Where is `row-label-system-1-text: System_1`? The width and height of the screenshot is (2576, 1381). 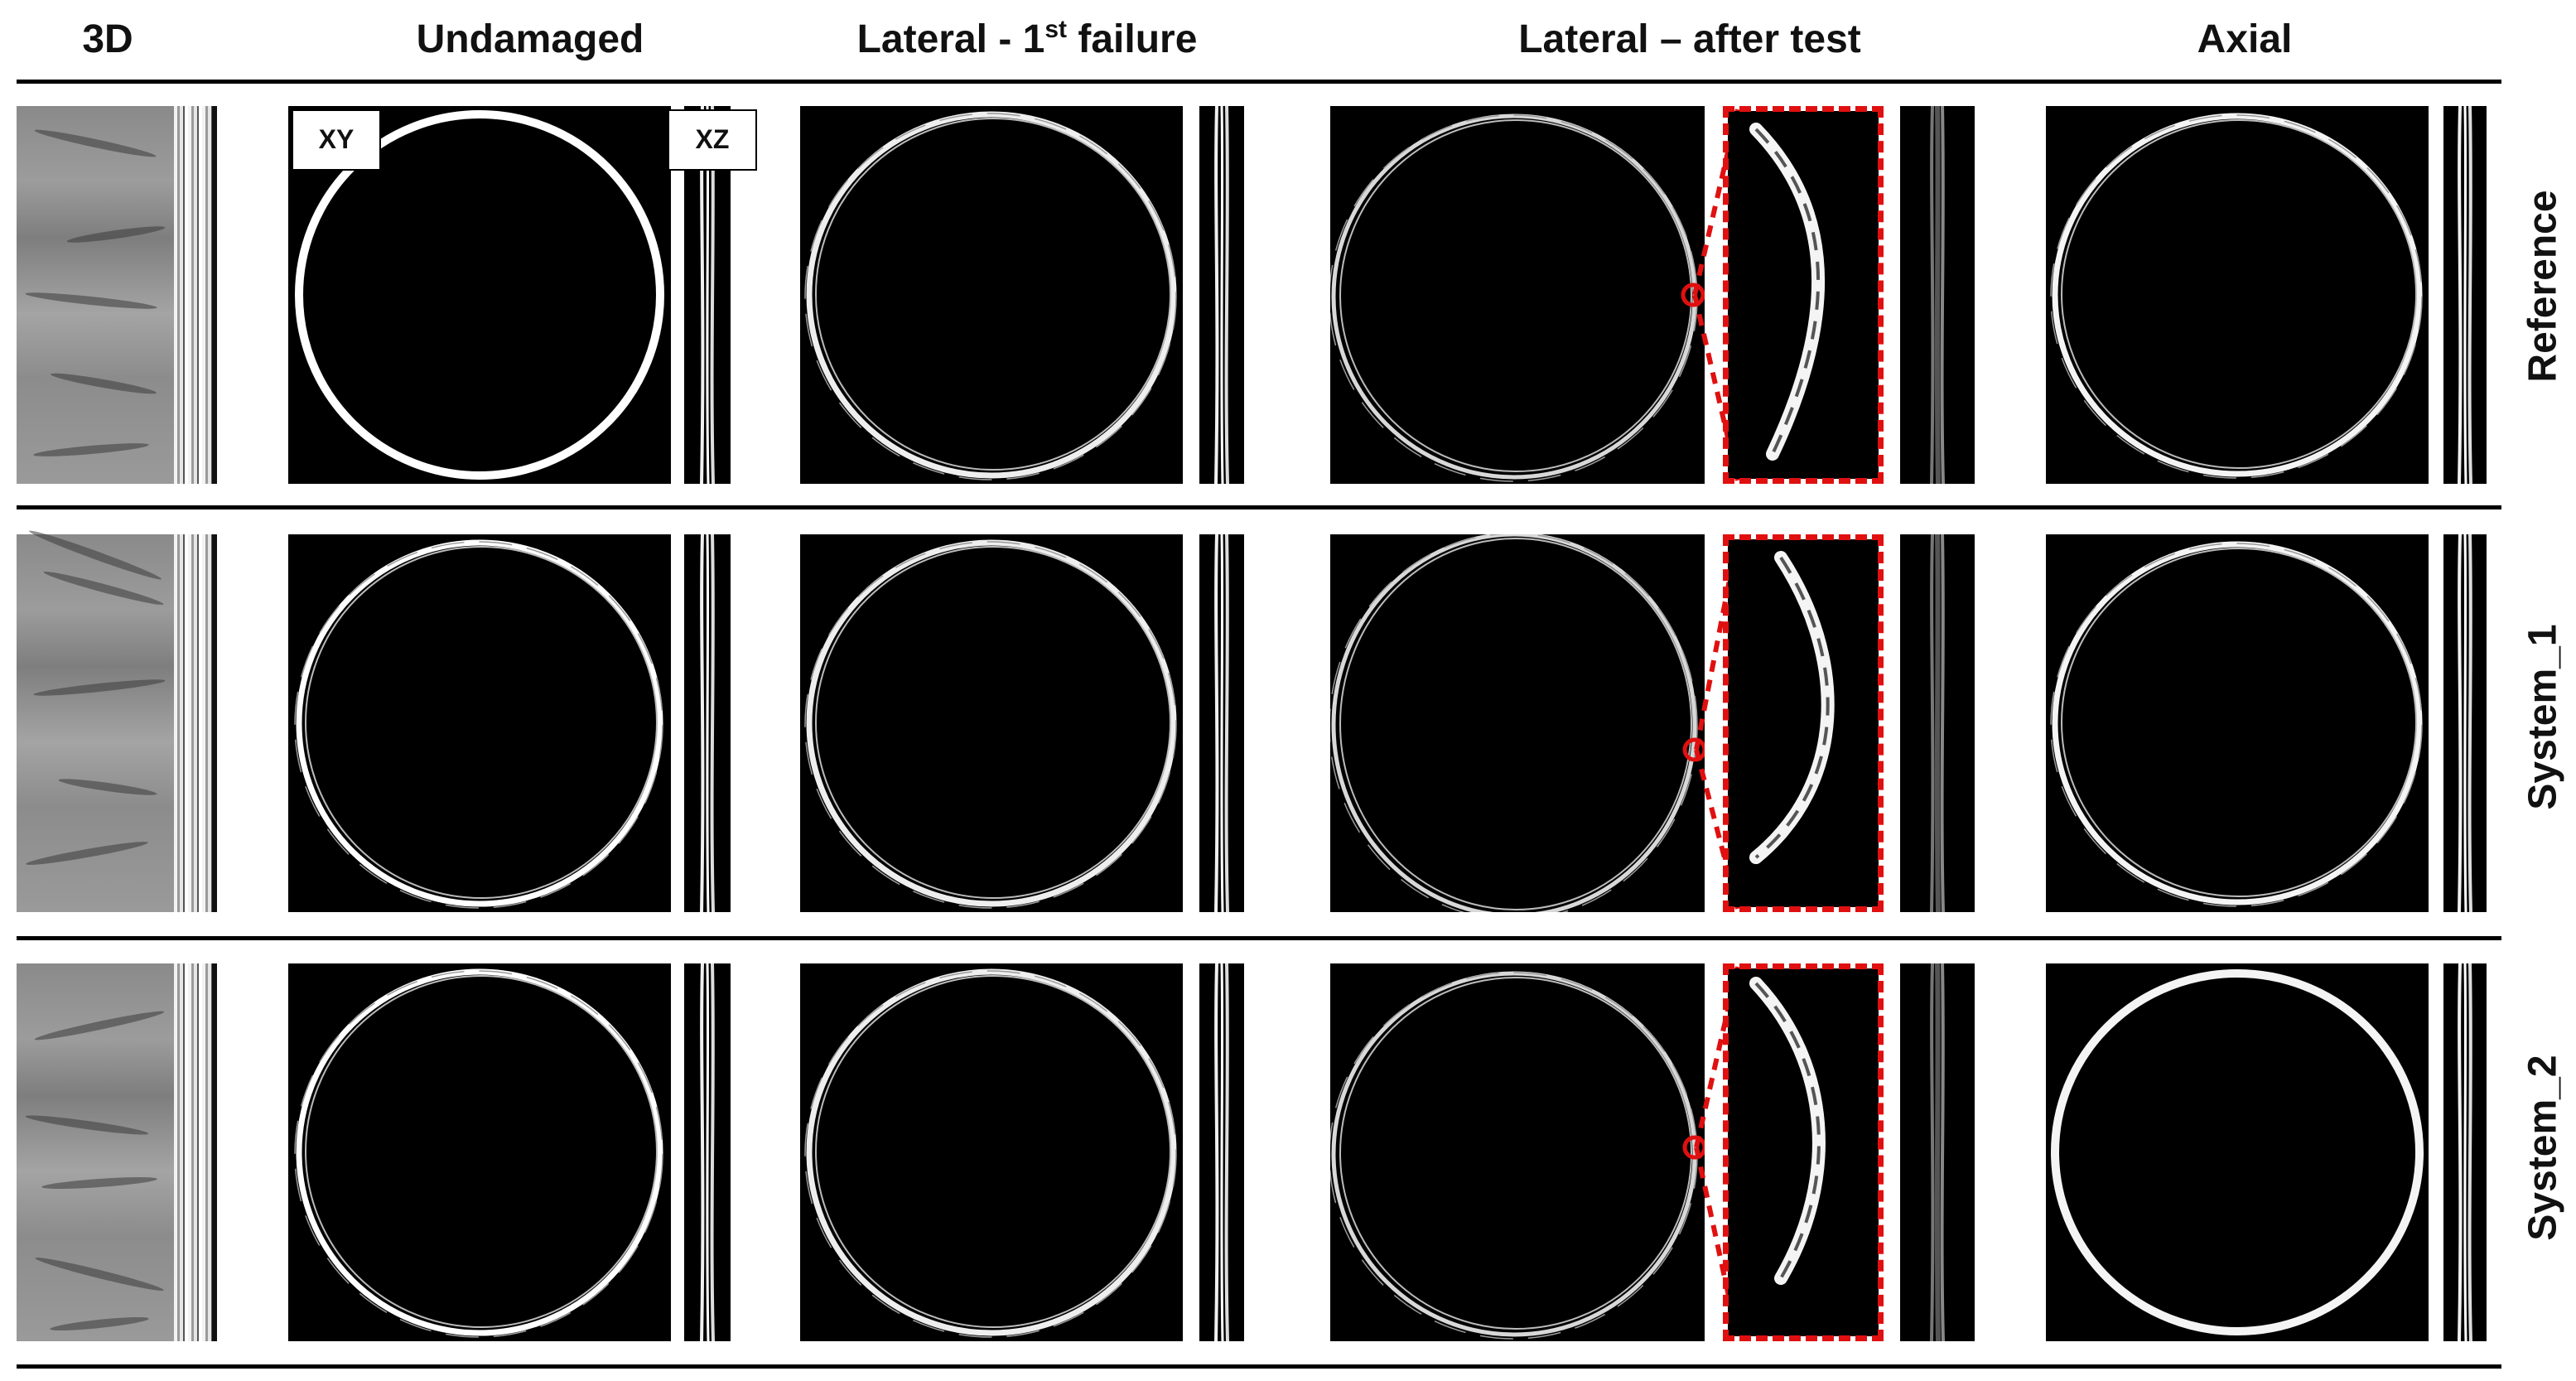
row-label-system-1-text: System_1 is located at coordinates (2543, 716).